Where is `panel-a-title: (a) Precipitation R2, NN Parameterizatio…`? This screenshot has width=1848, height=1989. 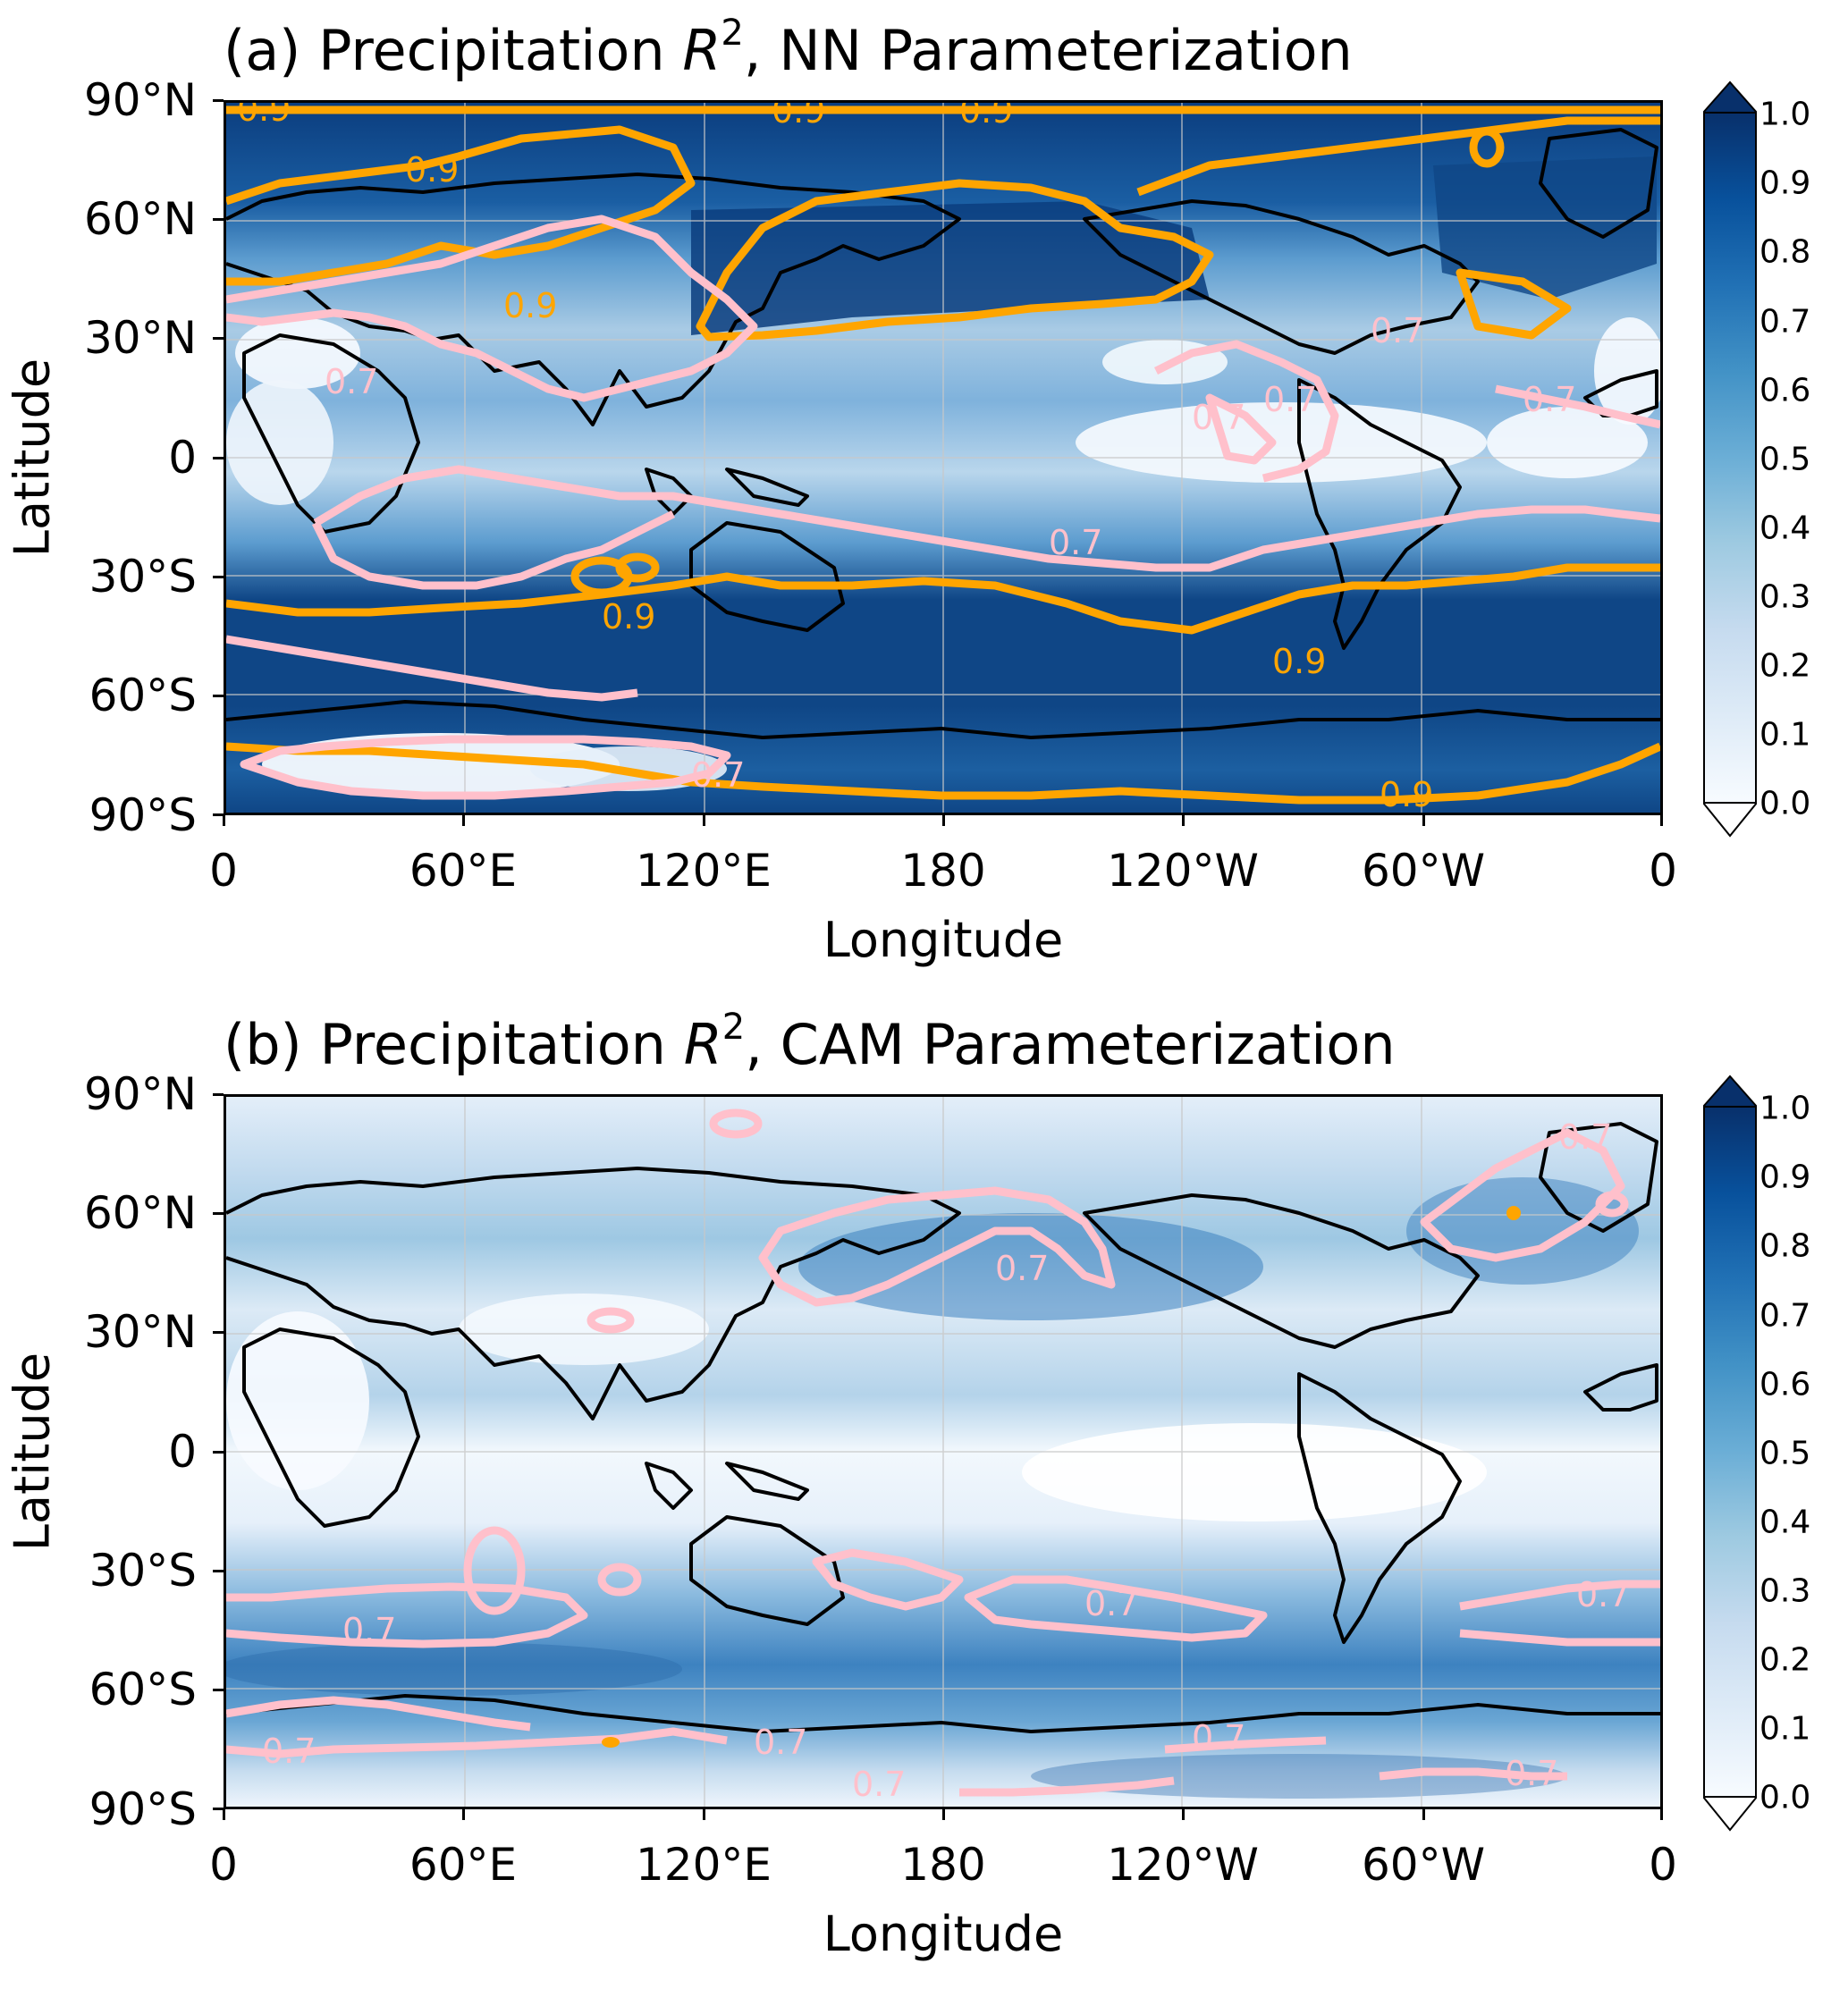
panel-a-title: (a) Precipitation R2, NN Parameterizatio… is located at coordinates (788, 48).